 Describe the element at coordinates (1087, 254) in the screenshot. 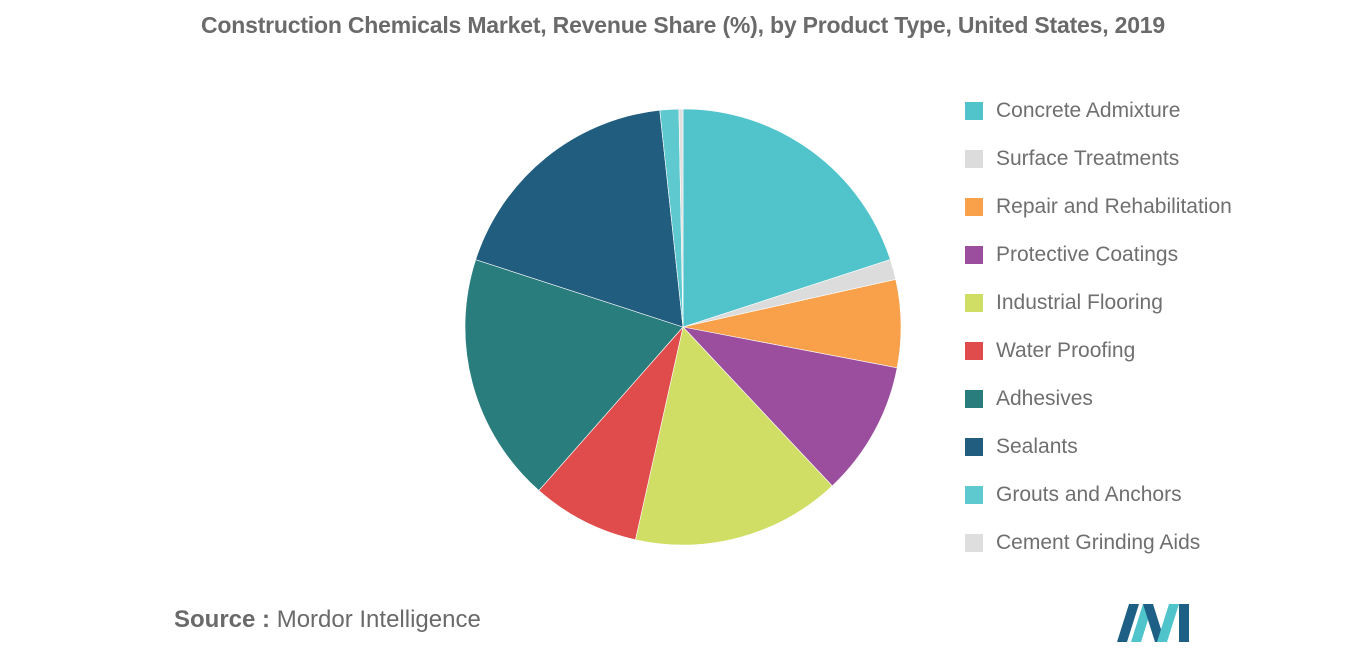

I see `legend-label: Protective Coatings` at that location.